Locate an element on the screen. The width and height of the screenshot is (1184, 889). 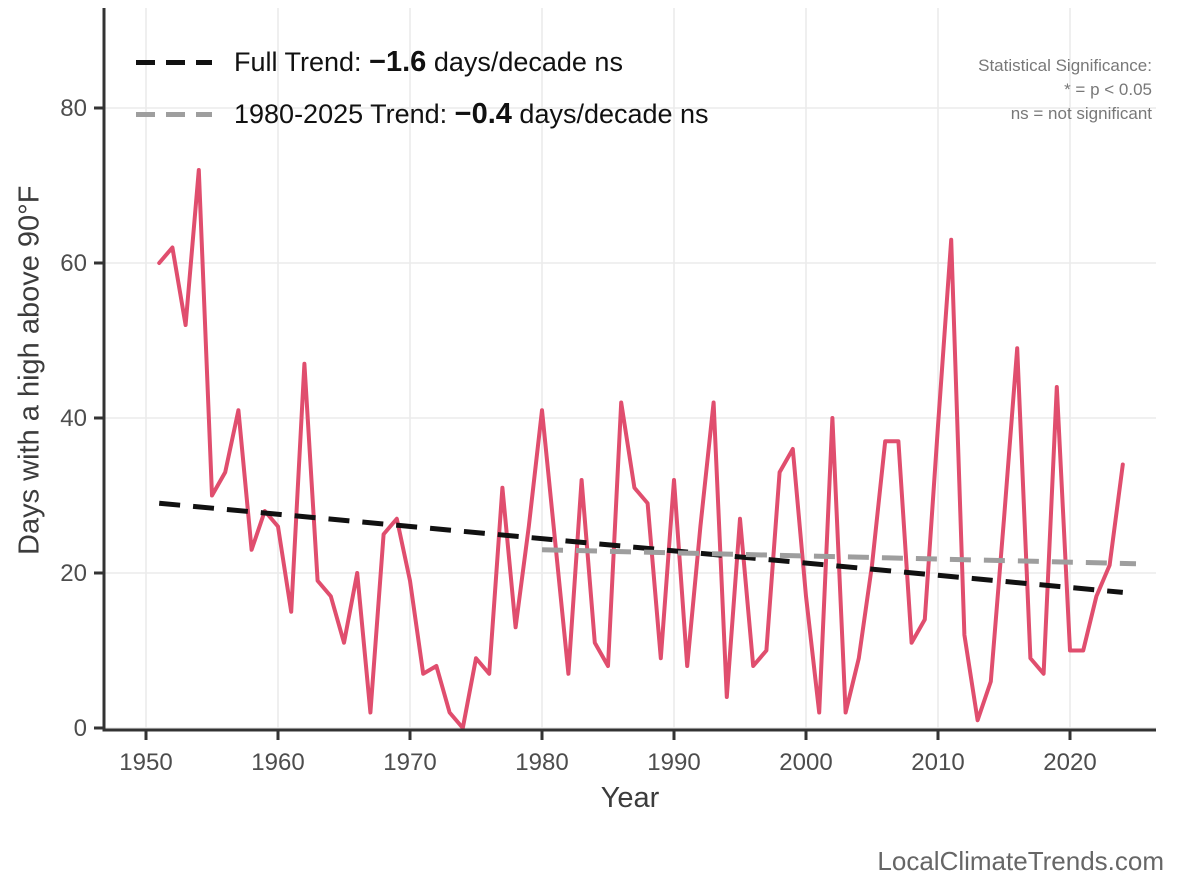
significance-note-star: * = p < 0.05 is located at coordinates (1108, 89).